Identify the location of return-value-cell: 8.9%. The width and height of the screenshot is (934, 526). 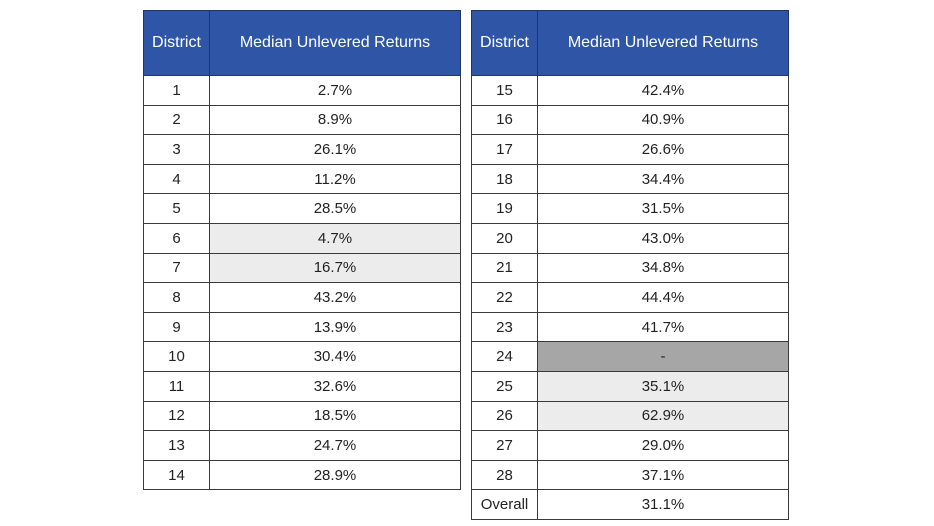
(335, 120).